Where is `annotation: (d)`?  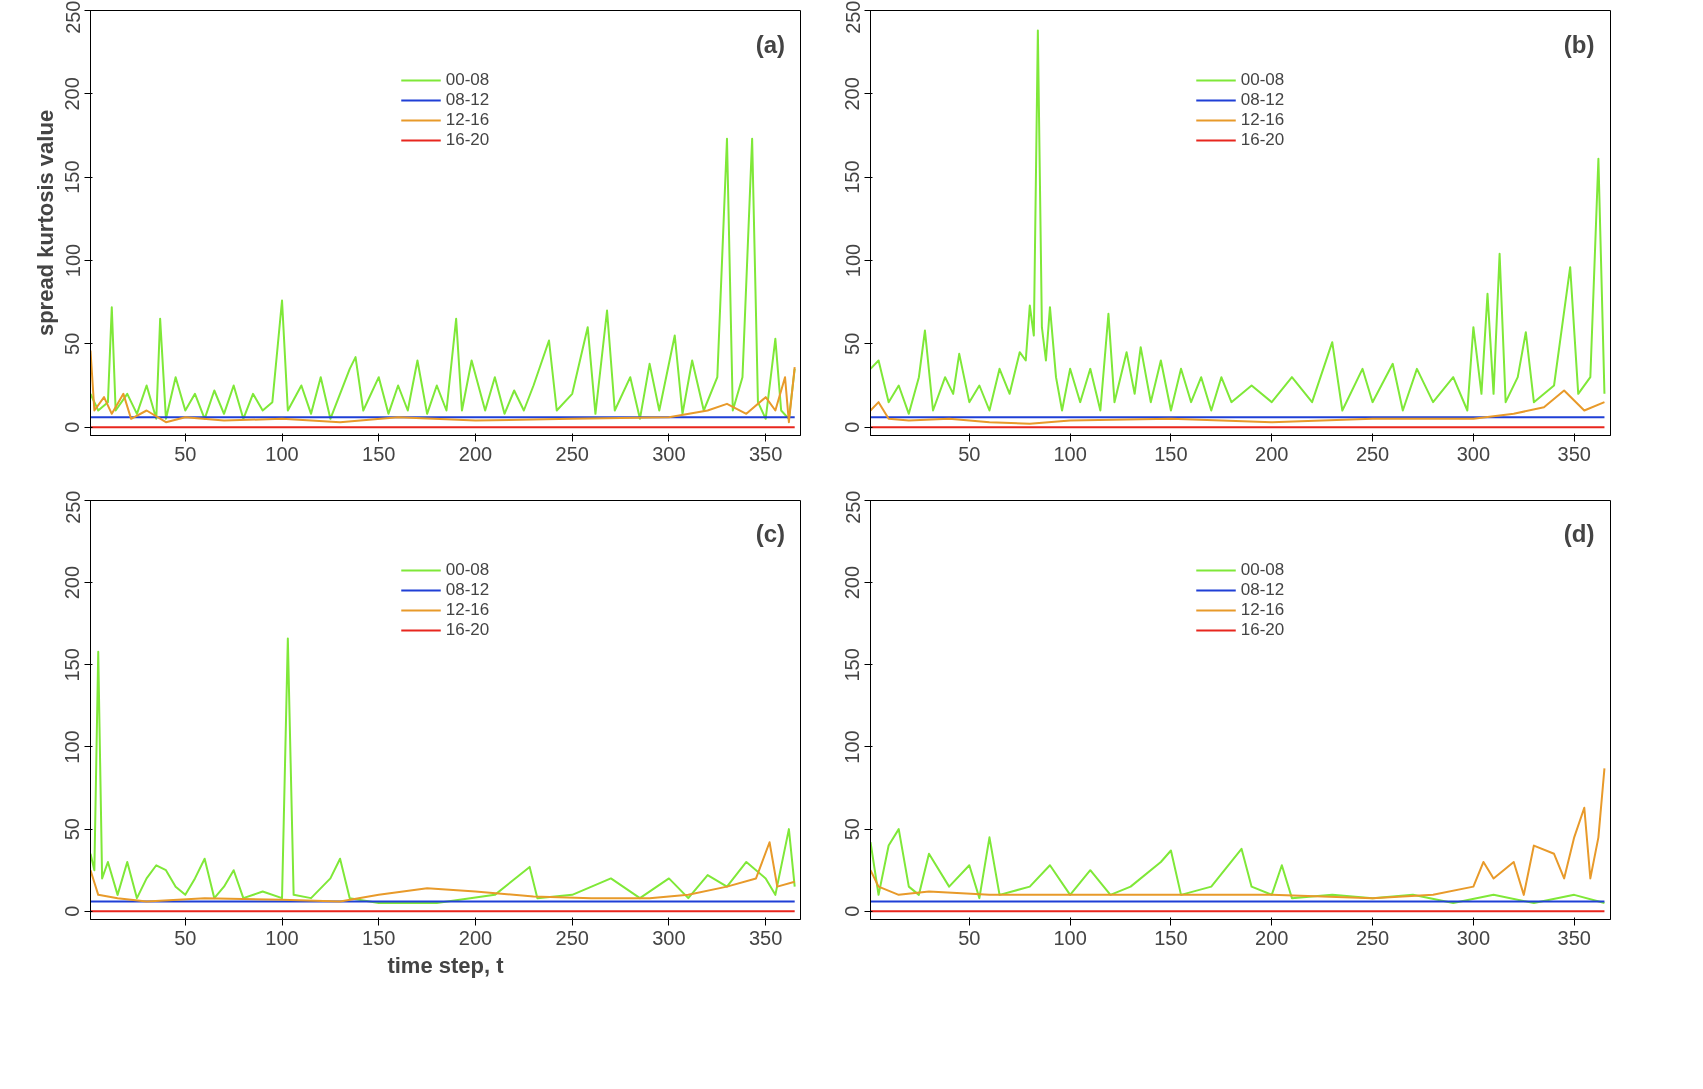
annotation: (d) is located at coordinates (1579, 534).